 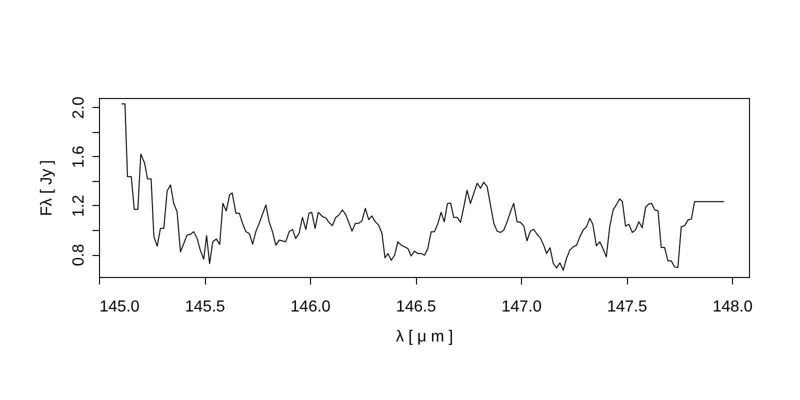 I want to click on x-axis-title: λ [ μ m ], so click(x=425, y=337).